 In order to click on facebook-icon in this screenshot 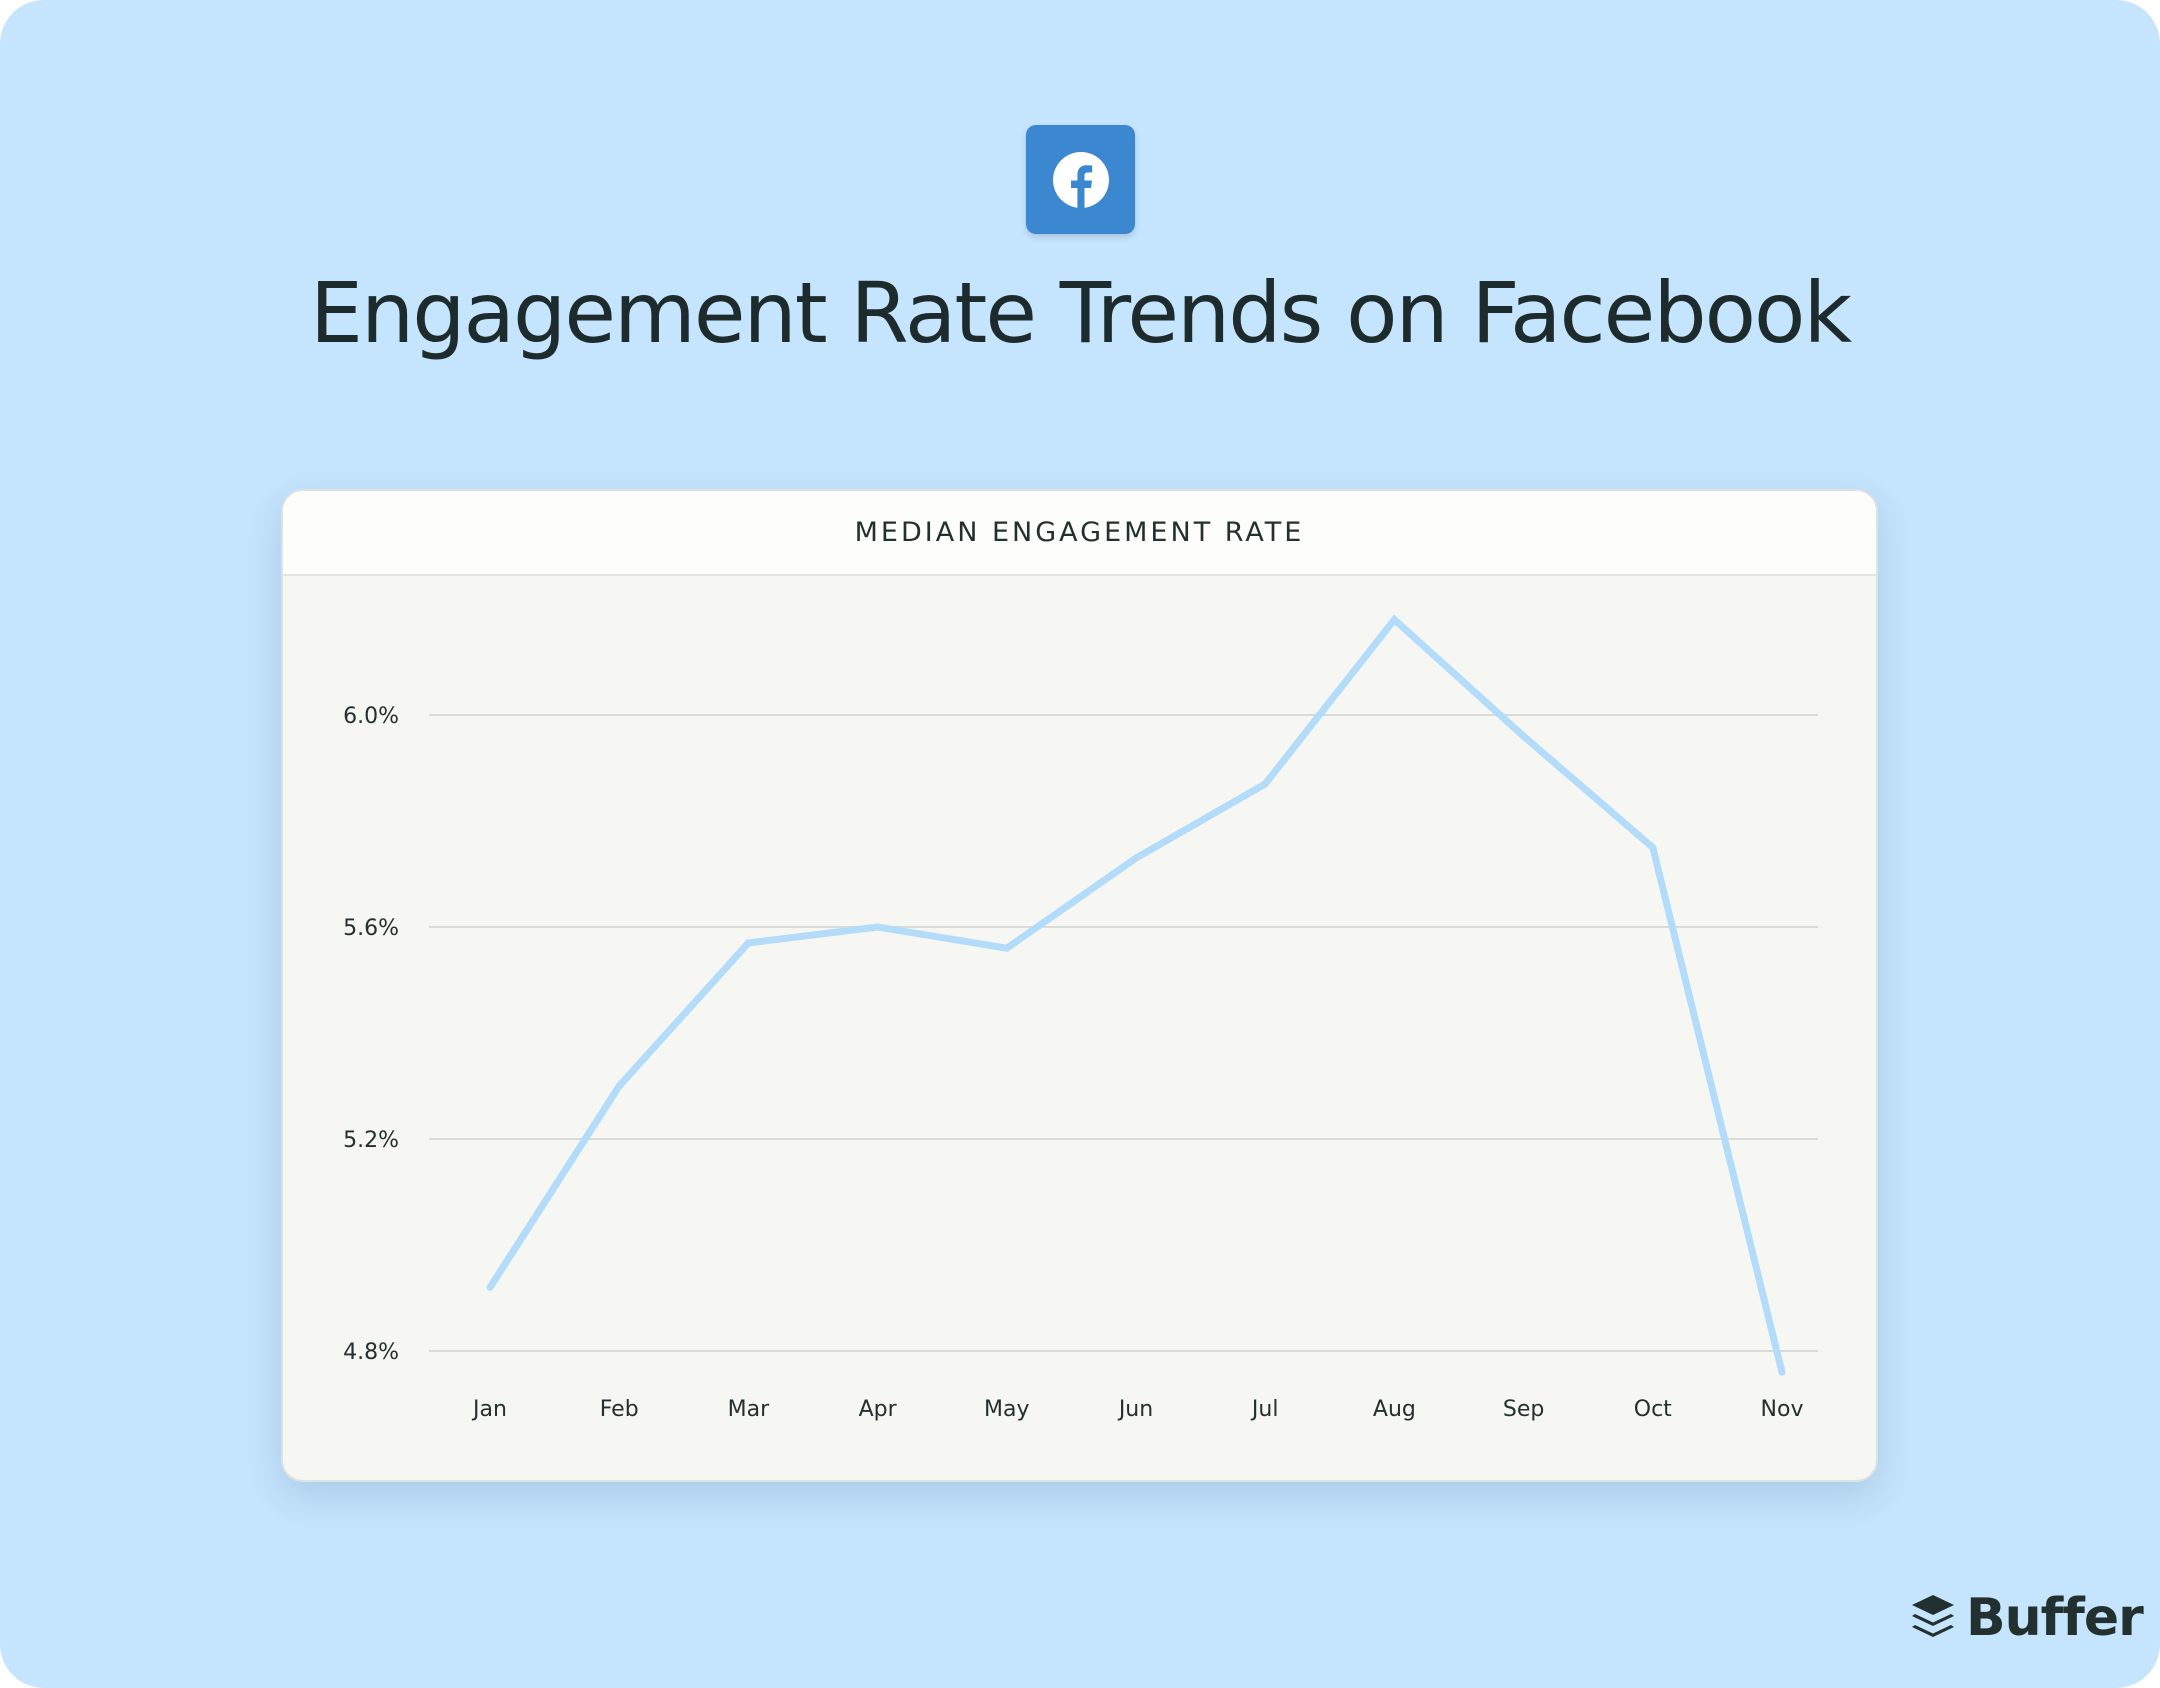, I will do `click(1080, 180)`.